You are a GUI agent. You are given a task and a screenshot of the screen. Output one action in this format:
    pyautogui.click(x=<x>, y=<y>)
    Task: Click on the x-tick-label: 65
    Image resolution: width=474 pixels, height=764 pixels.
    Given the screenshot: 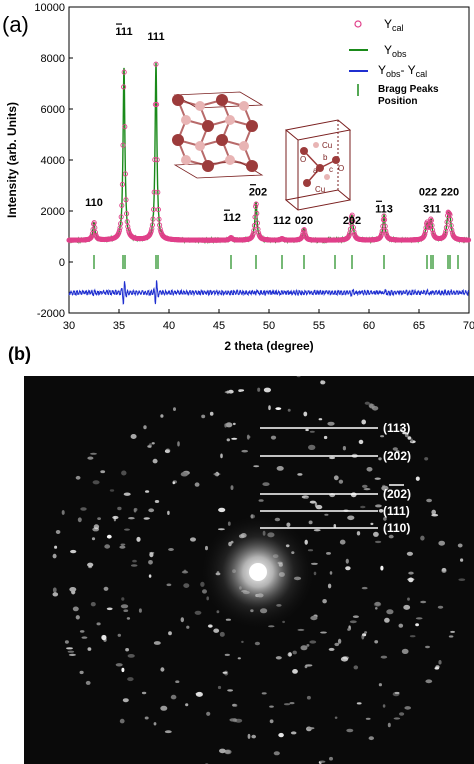 What is the action you would take?
    pyautogui.click(x=419, y=326)
    